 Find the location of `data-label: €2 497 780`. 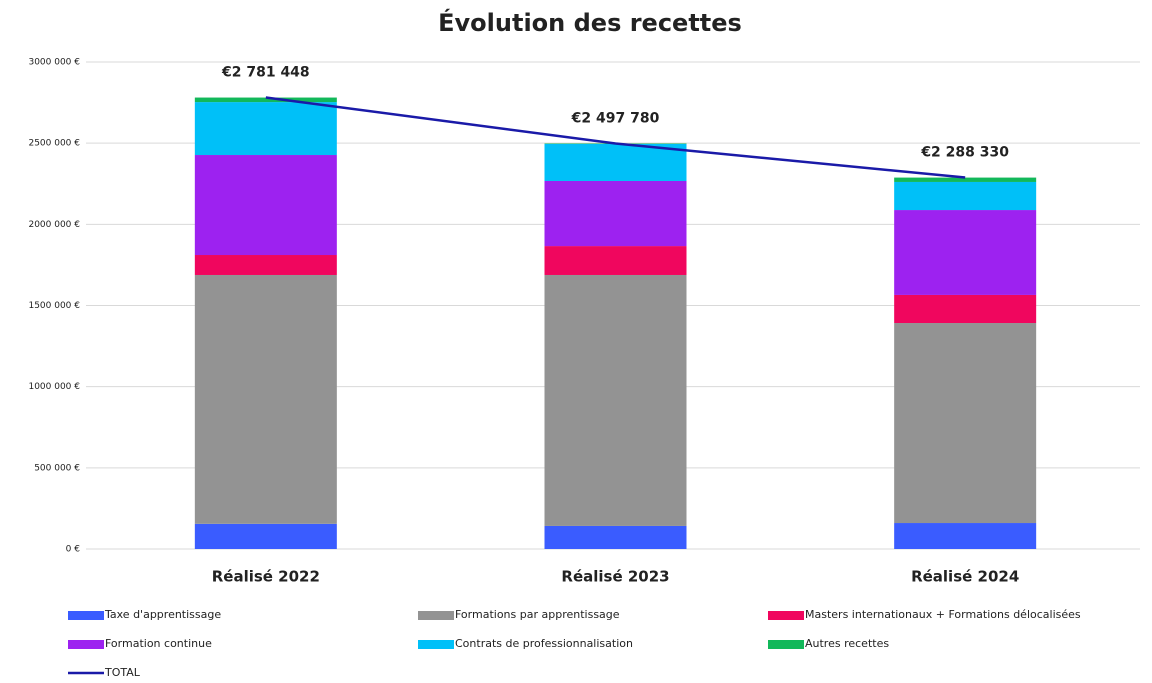

data-label: €2 497 780 is located at coordinates (615, 119).